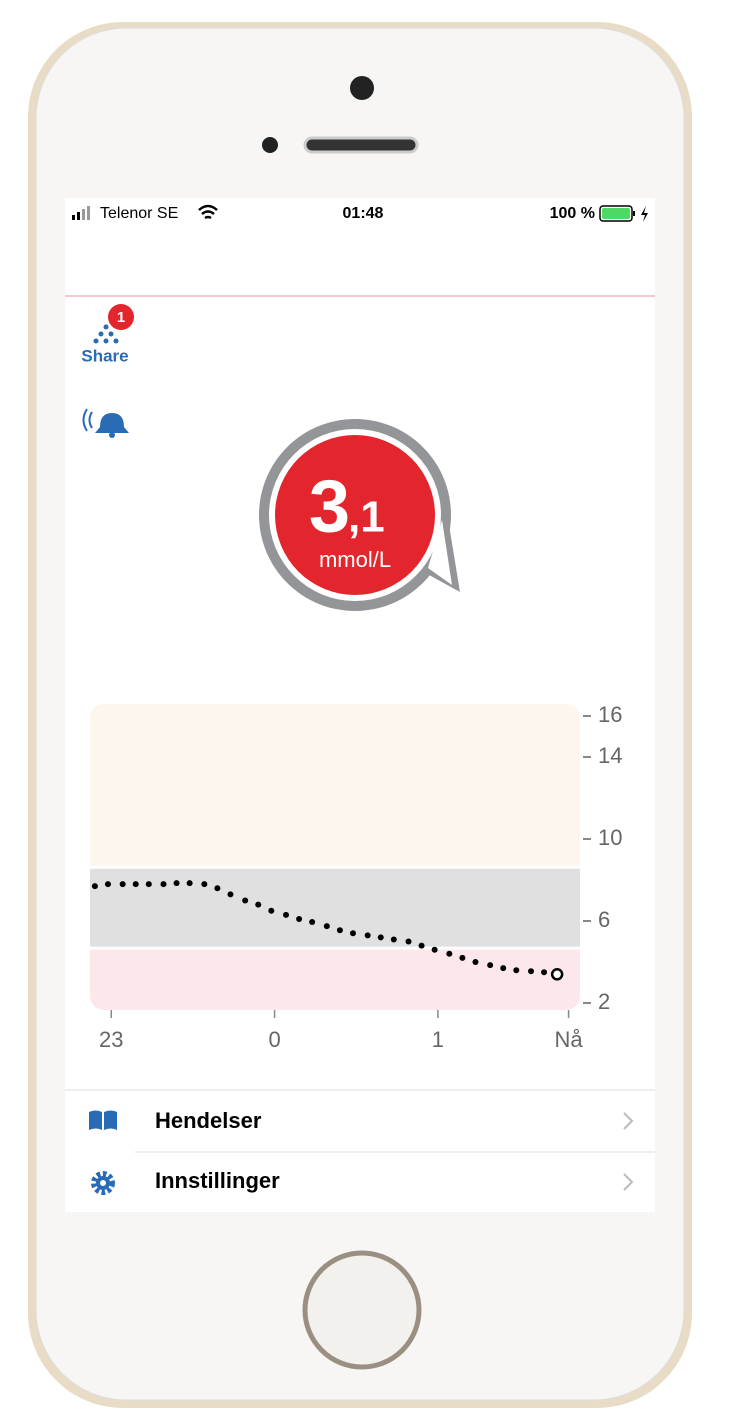 The image size is (730, 1428). I want to click on share-badge-count: 1, so click(121, 317).